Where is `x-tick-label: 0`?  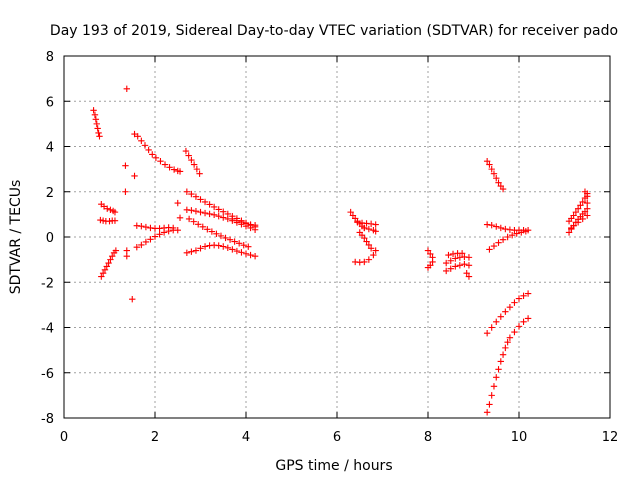 x-tick-label: 0 is located at coordinates (64, 437).